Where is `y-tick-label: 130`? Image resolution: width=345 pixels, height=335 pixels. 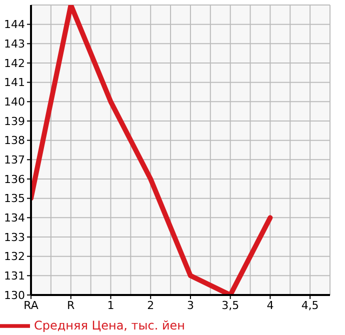 y-tick-label: 130 is located at coordinates (14, 295).